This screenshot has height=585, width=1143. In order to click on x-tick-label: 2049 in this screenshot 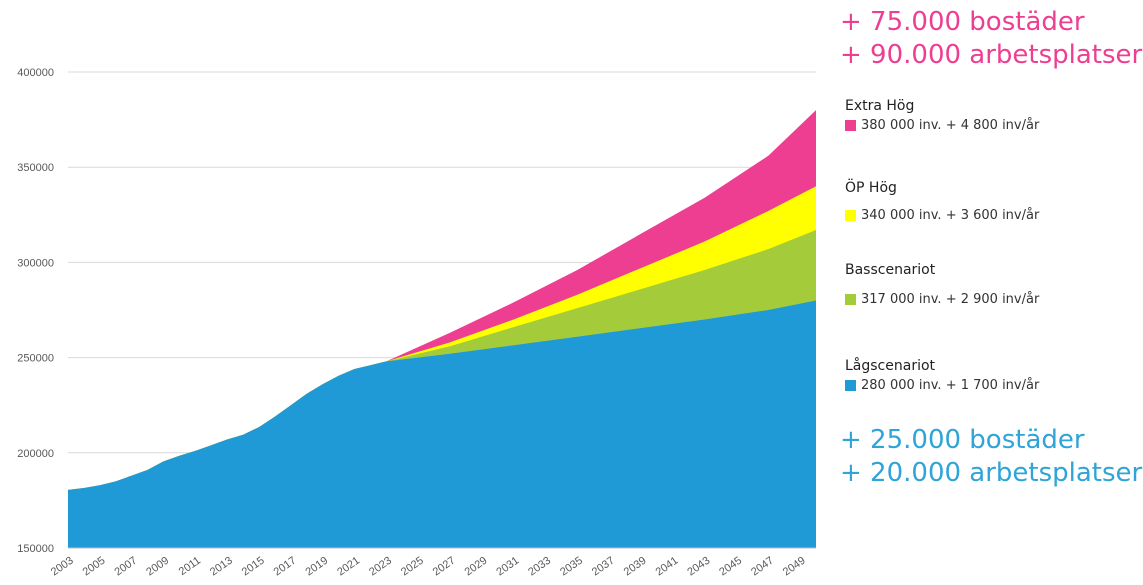, I will do `click(794, 567)`.